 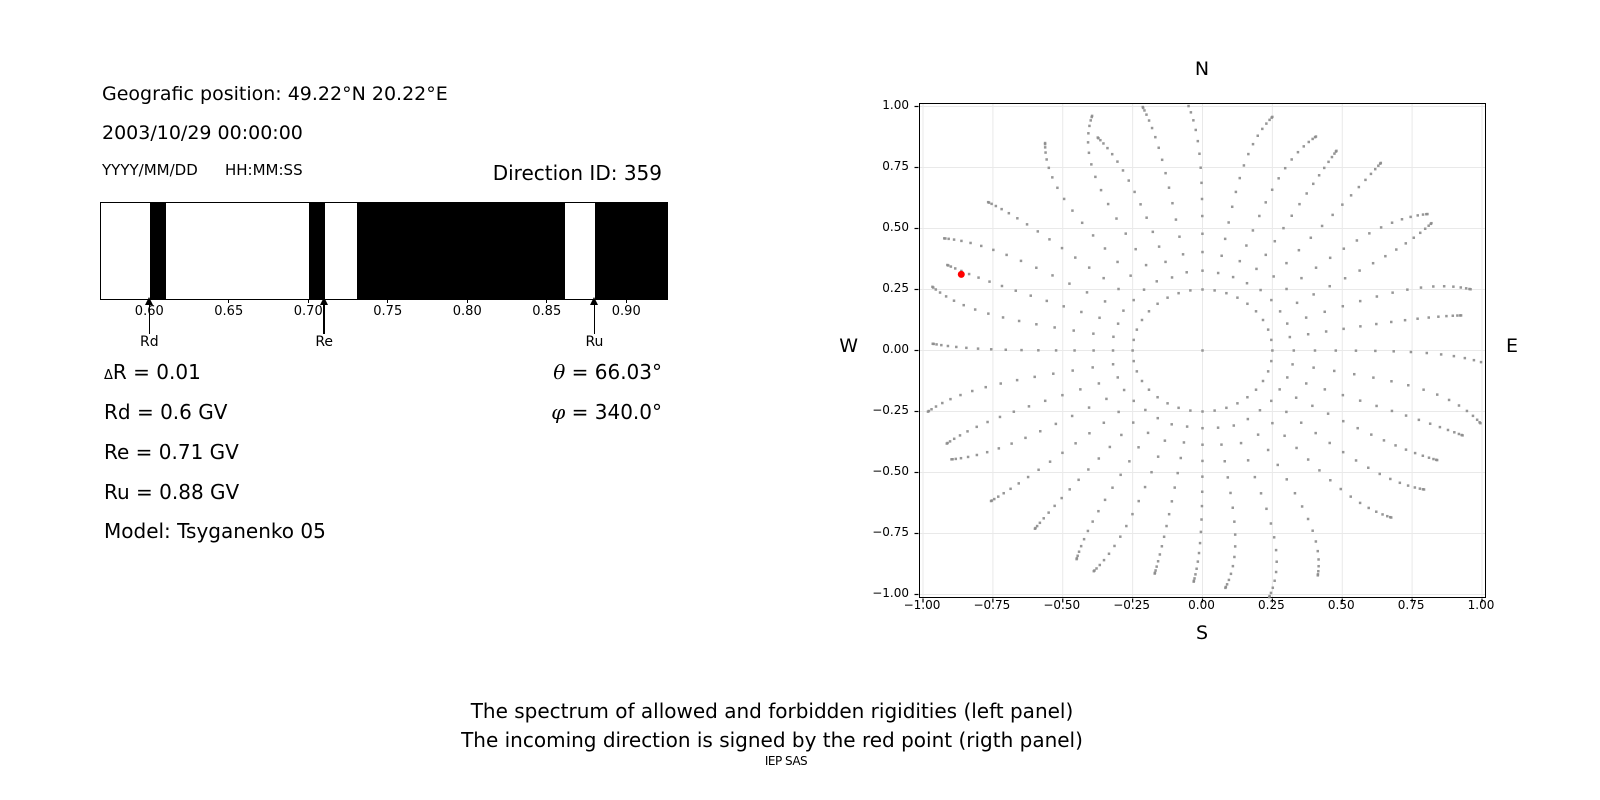 I want to click on y-axis-tick-label: 0.00, so click(x=895, y=348).